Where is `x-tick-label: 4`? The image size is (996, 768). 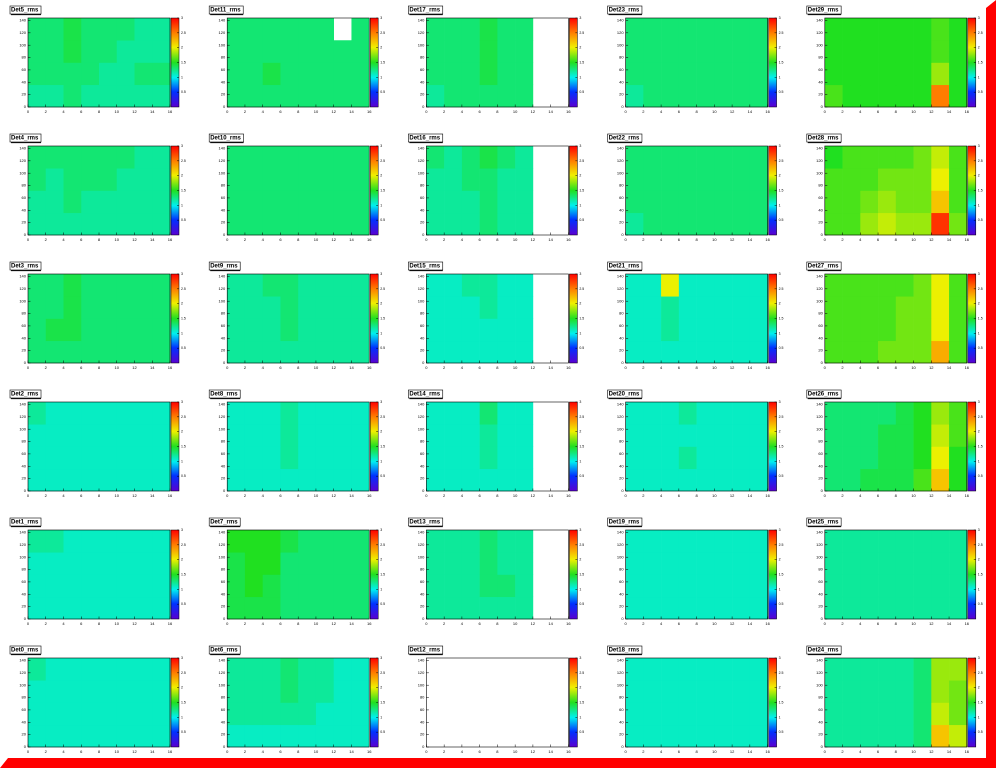 x-tick-label: 4 is located at coordinates (661, 239).